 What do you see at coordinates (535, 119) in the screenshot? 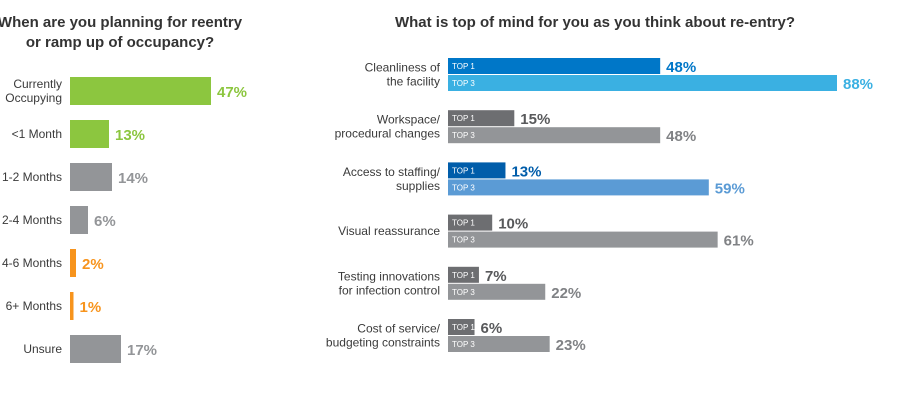
I see `top1-value-label: 15%` at bounding box center [535, 119].